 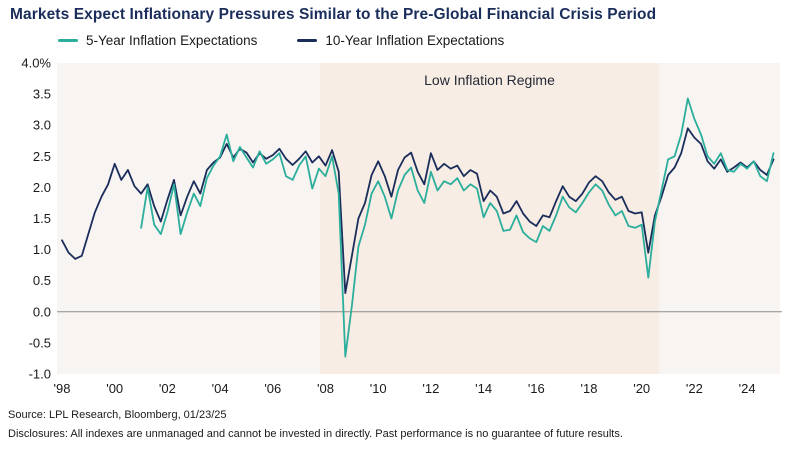 What do you see at coordinates (589, 388) in the screenshot?
I see `x-axis-tick-label: '18` at bounding box center [589, 388].